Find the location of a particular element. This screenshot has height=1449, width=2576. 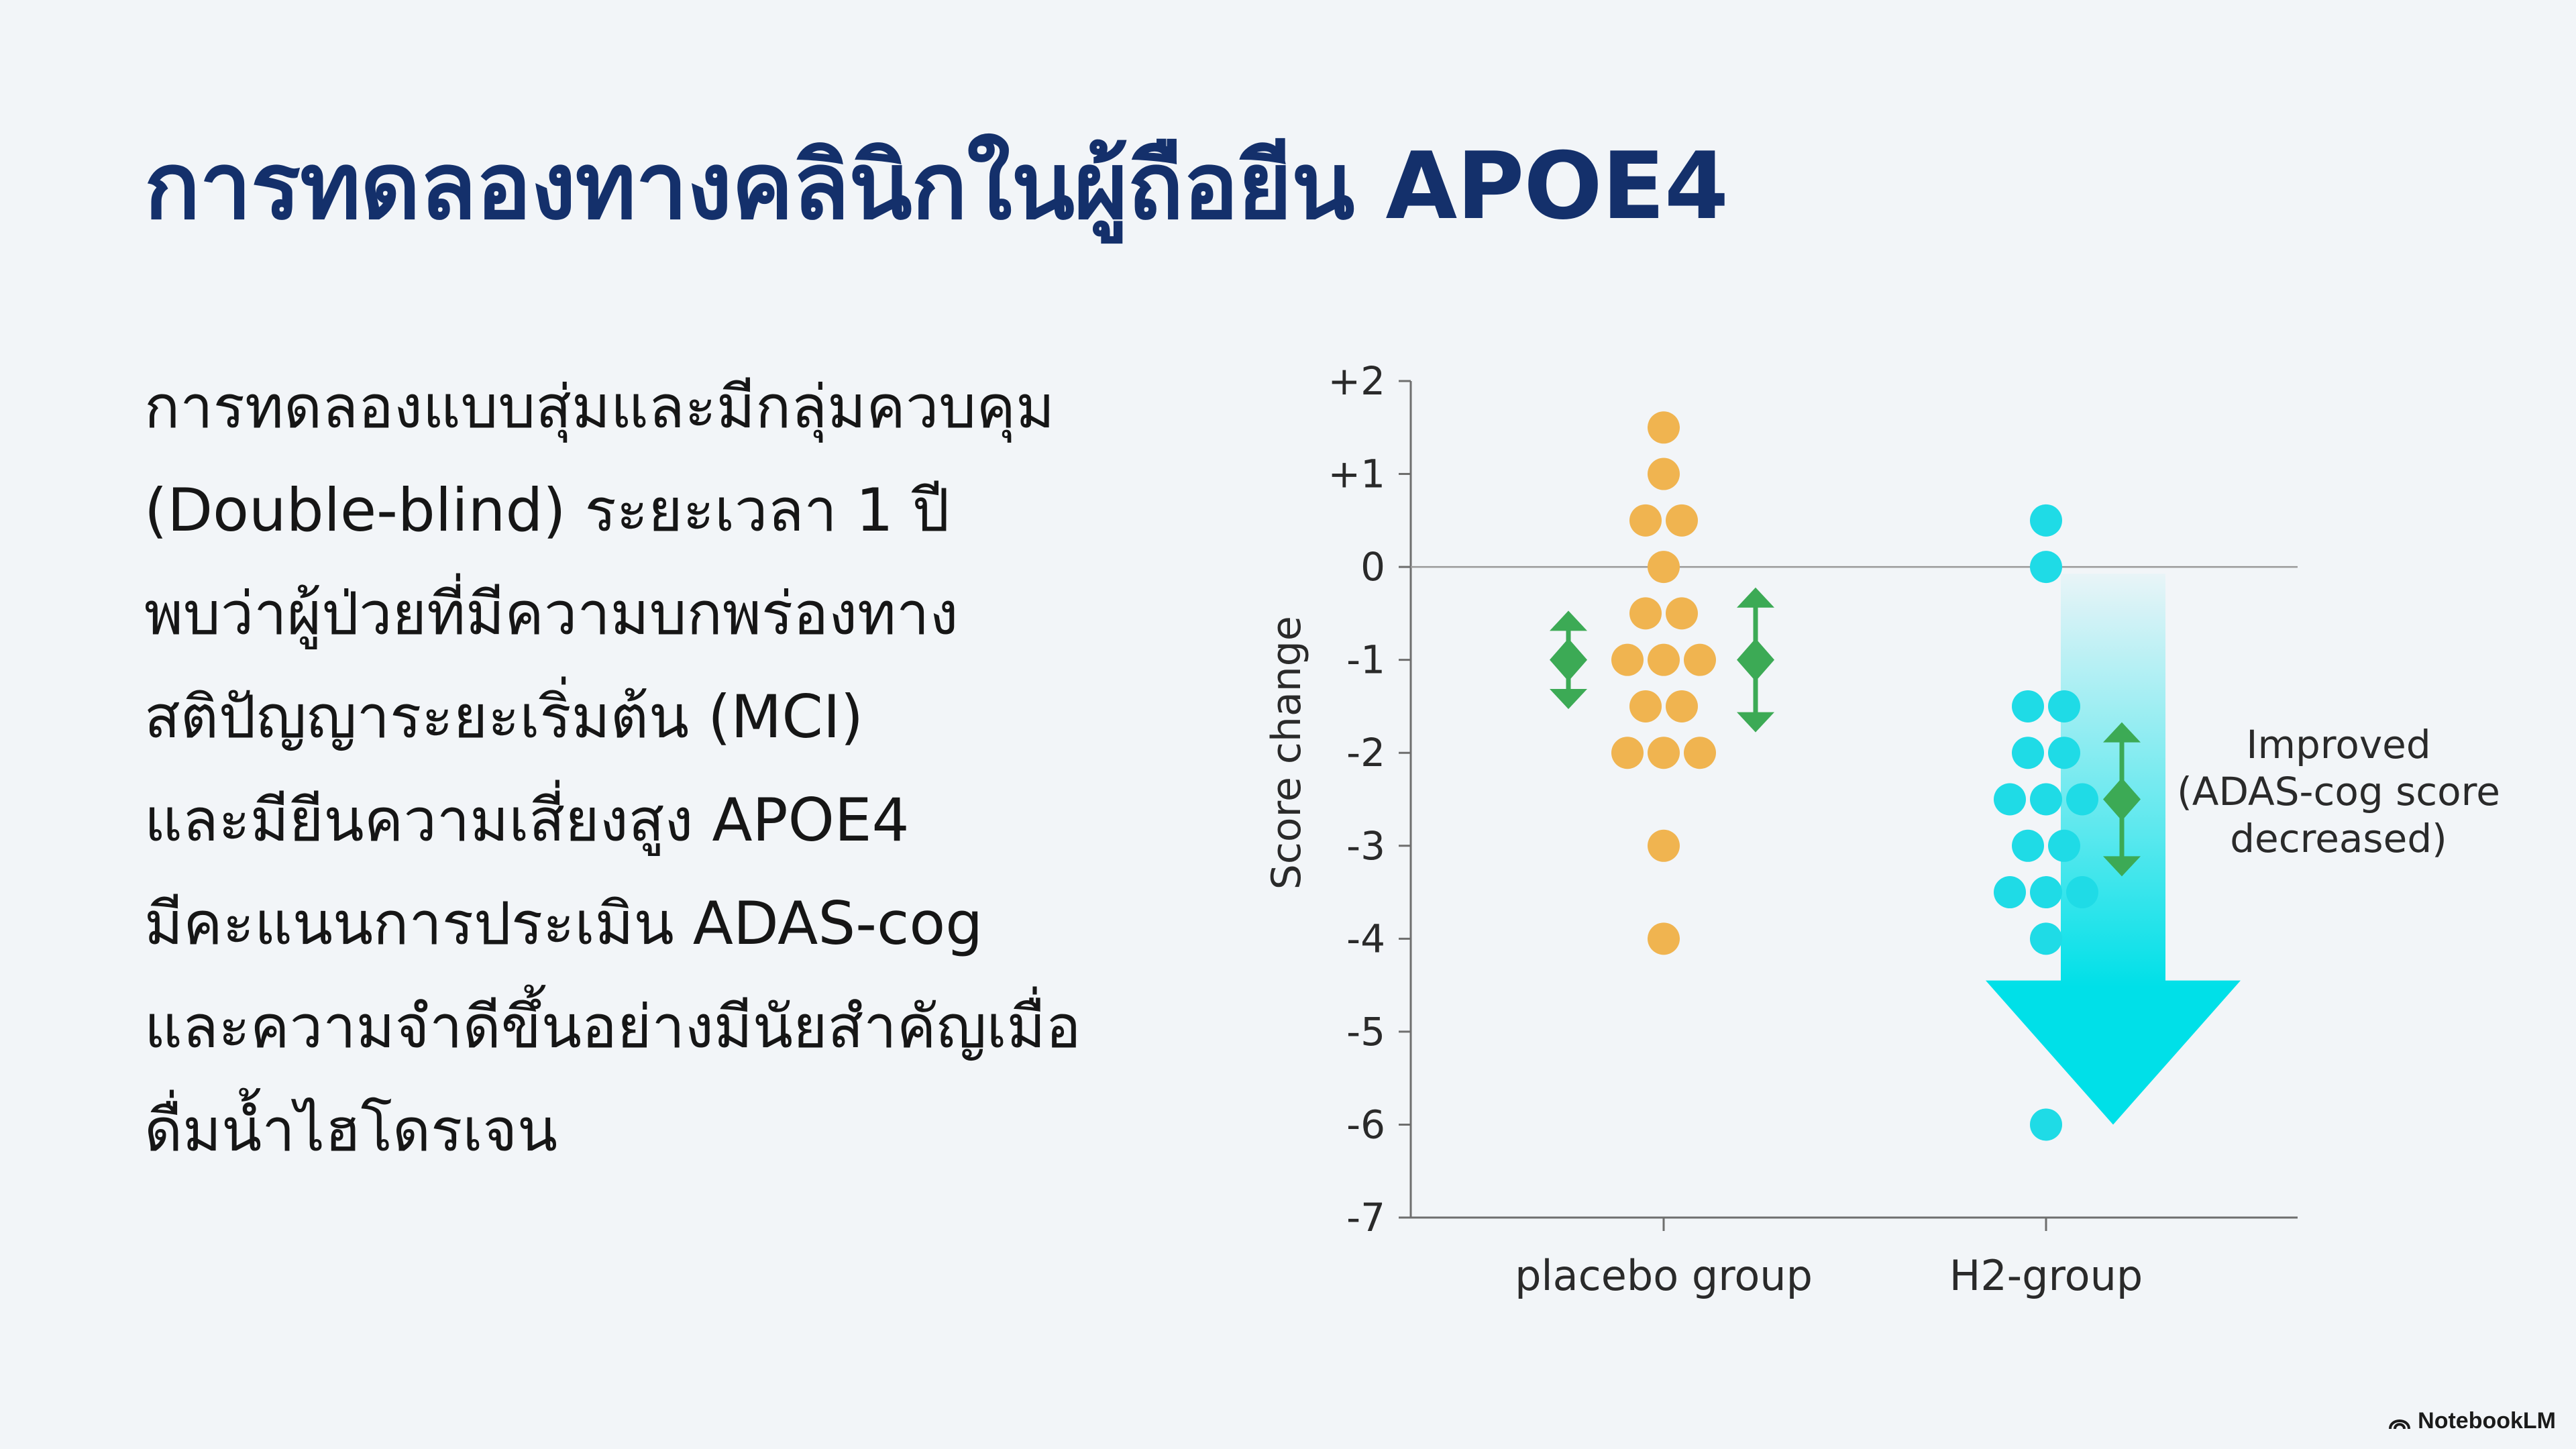

y-tick-label: -6 is located at coordinates (1365, 1124).